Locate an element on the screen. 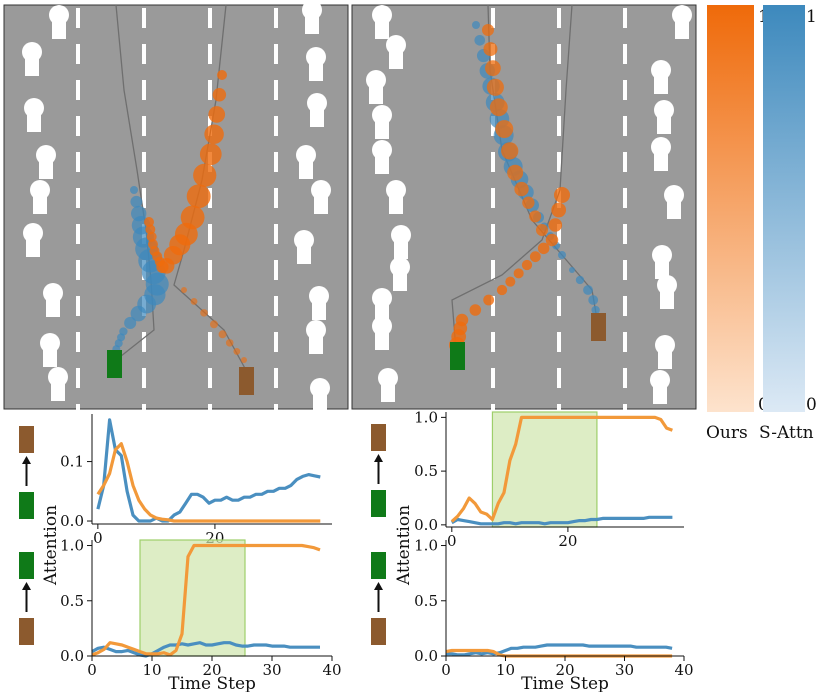 This screenshot has height=692, width=830. y-tick-label: 0.5 is located at coordinates (72, 601).